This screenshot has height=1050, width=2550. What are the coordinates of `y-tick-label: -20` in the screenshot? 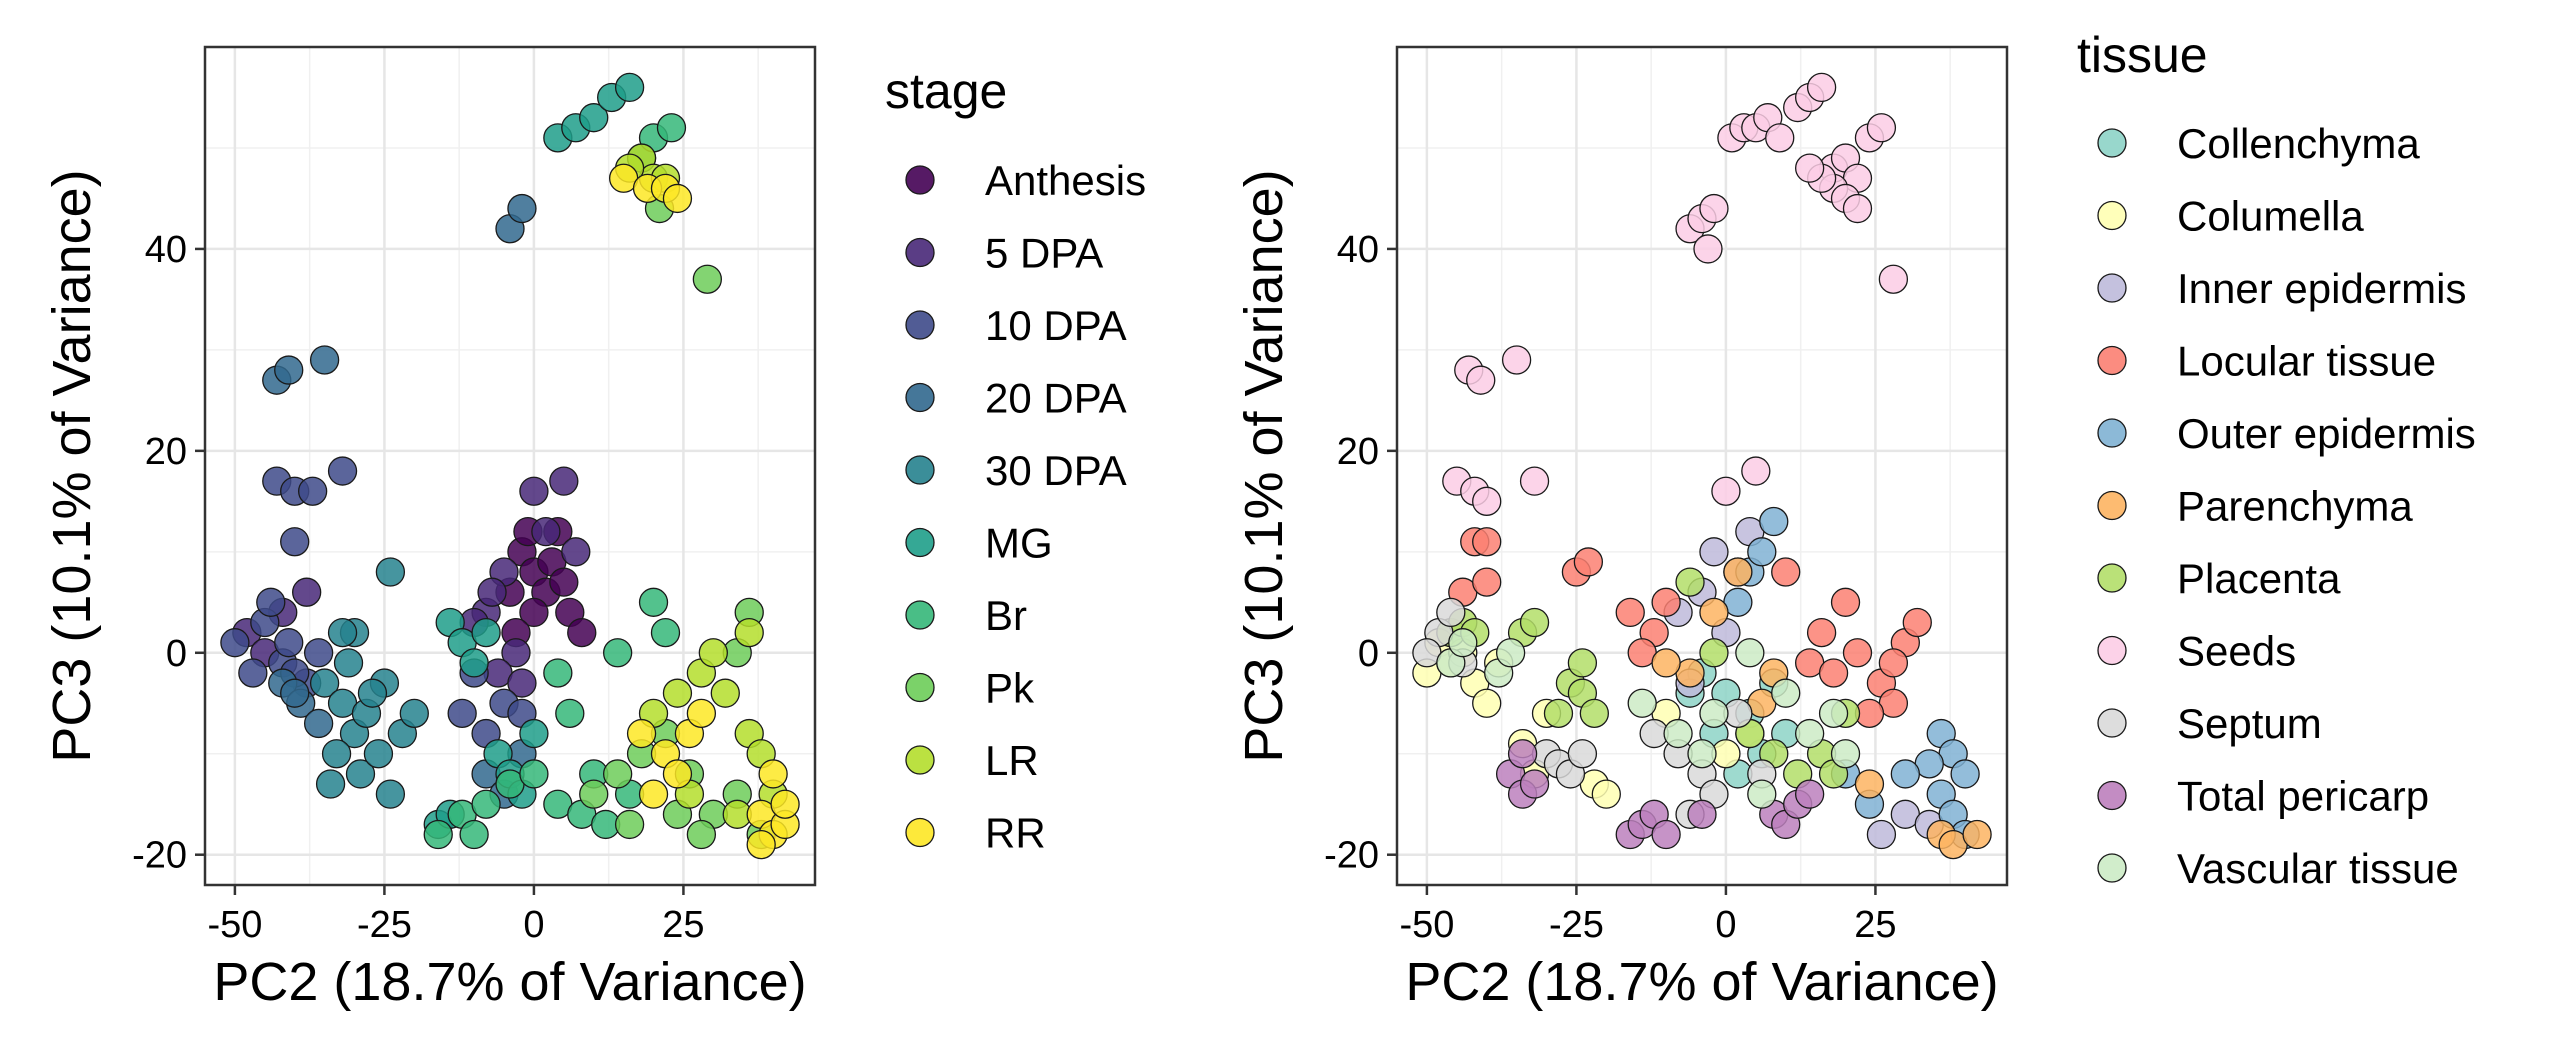 It's located at (1351, 856).